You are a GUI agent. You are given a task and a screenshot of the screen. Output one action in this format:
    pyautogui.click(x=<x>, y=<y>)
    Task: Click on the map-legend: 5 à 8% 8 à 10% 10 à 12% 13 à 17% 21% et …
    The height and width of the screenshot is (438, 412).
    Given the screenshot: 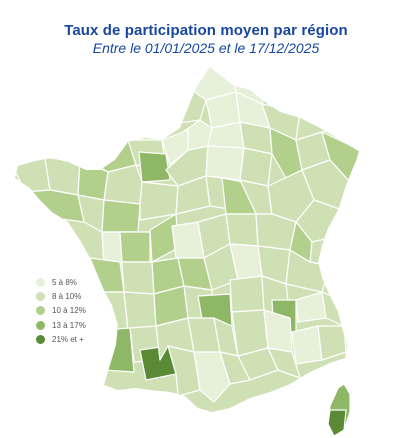 What is the action you would take?
    pyautogui.click(x=61, y=310)
    